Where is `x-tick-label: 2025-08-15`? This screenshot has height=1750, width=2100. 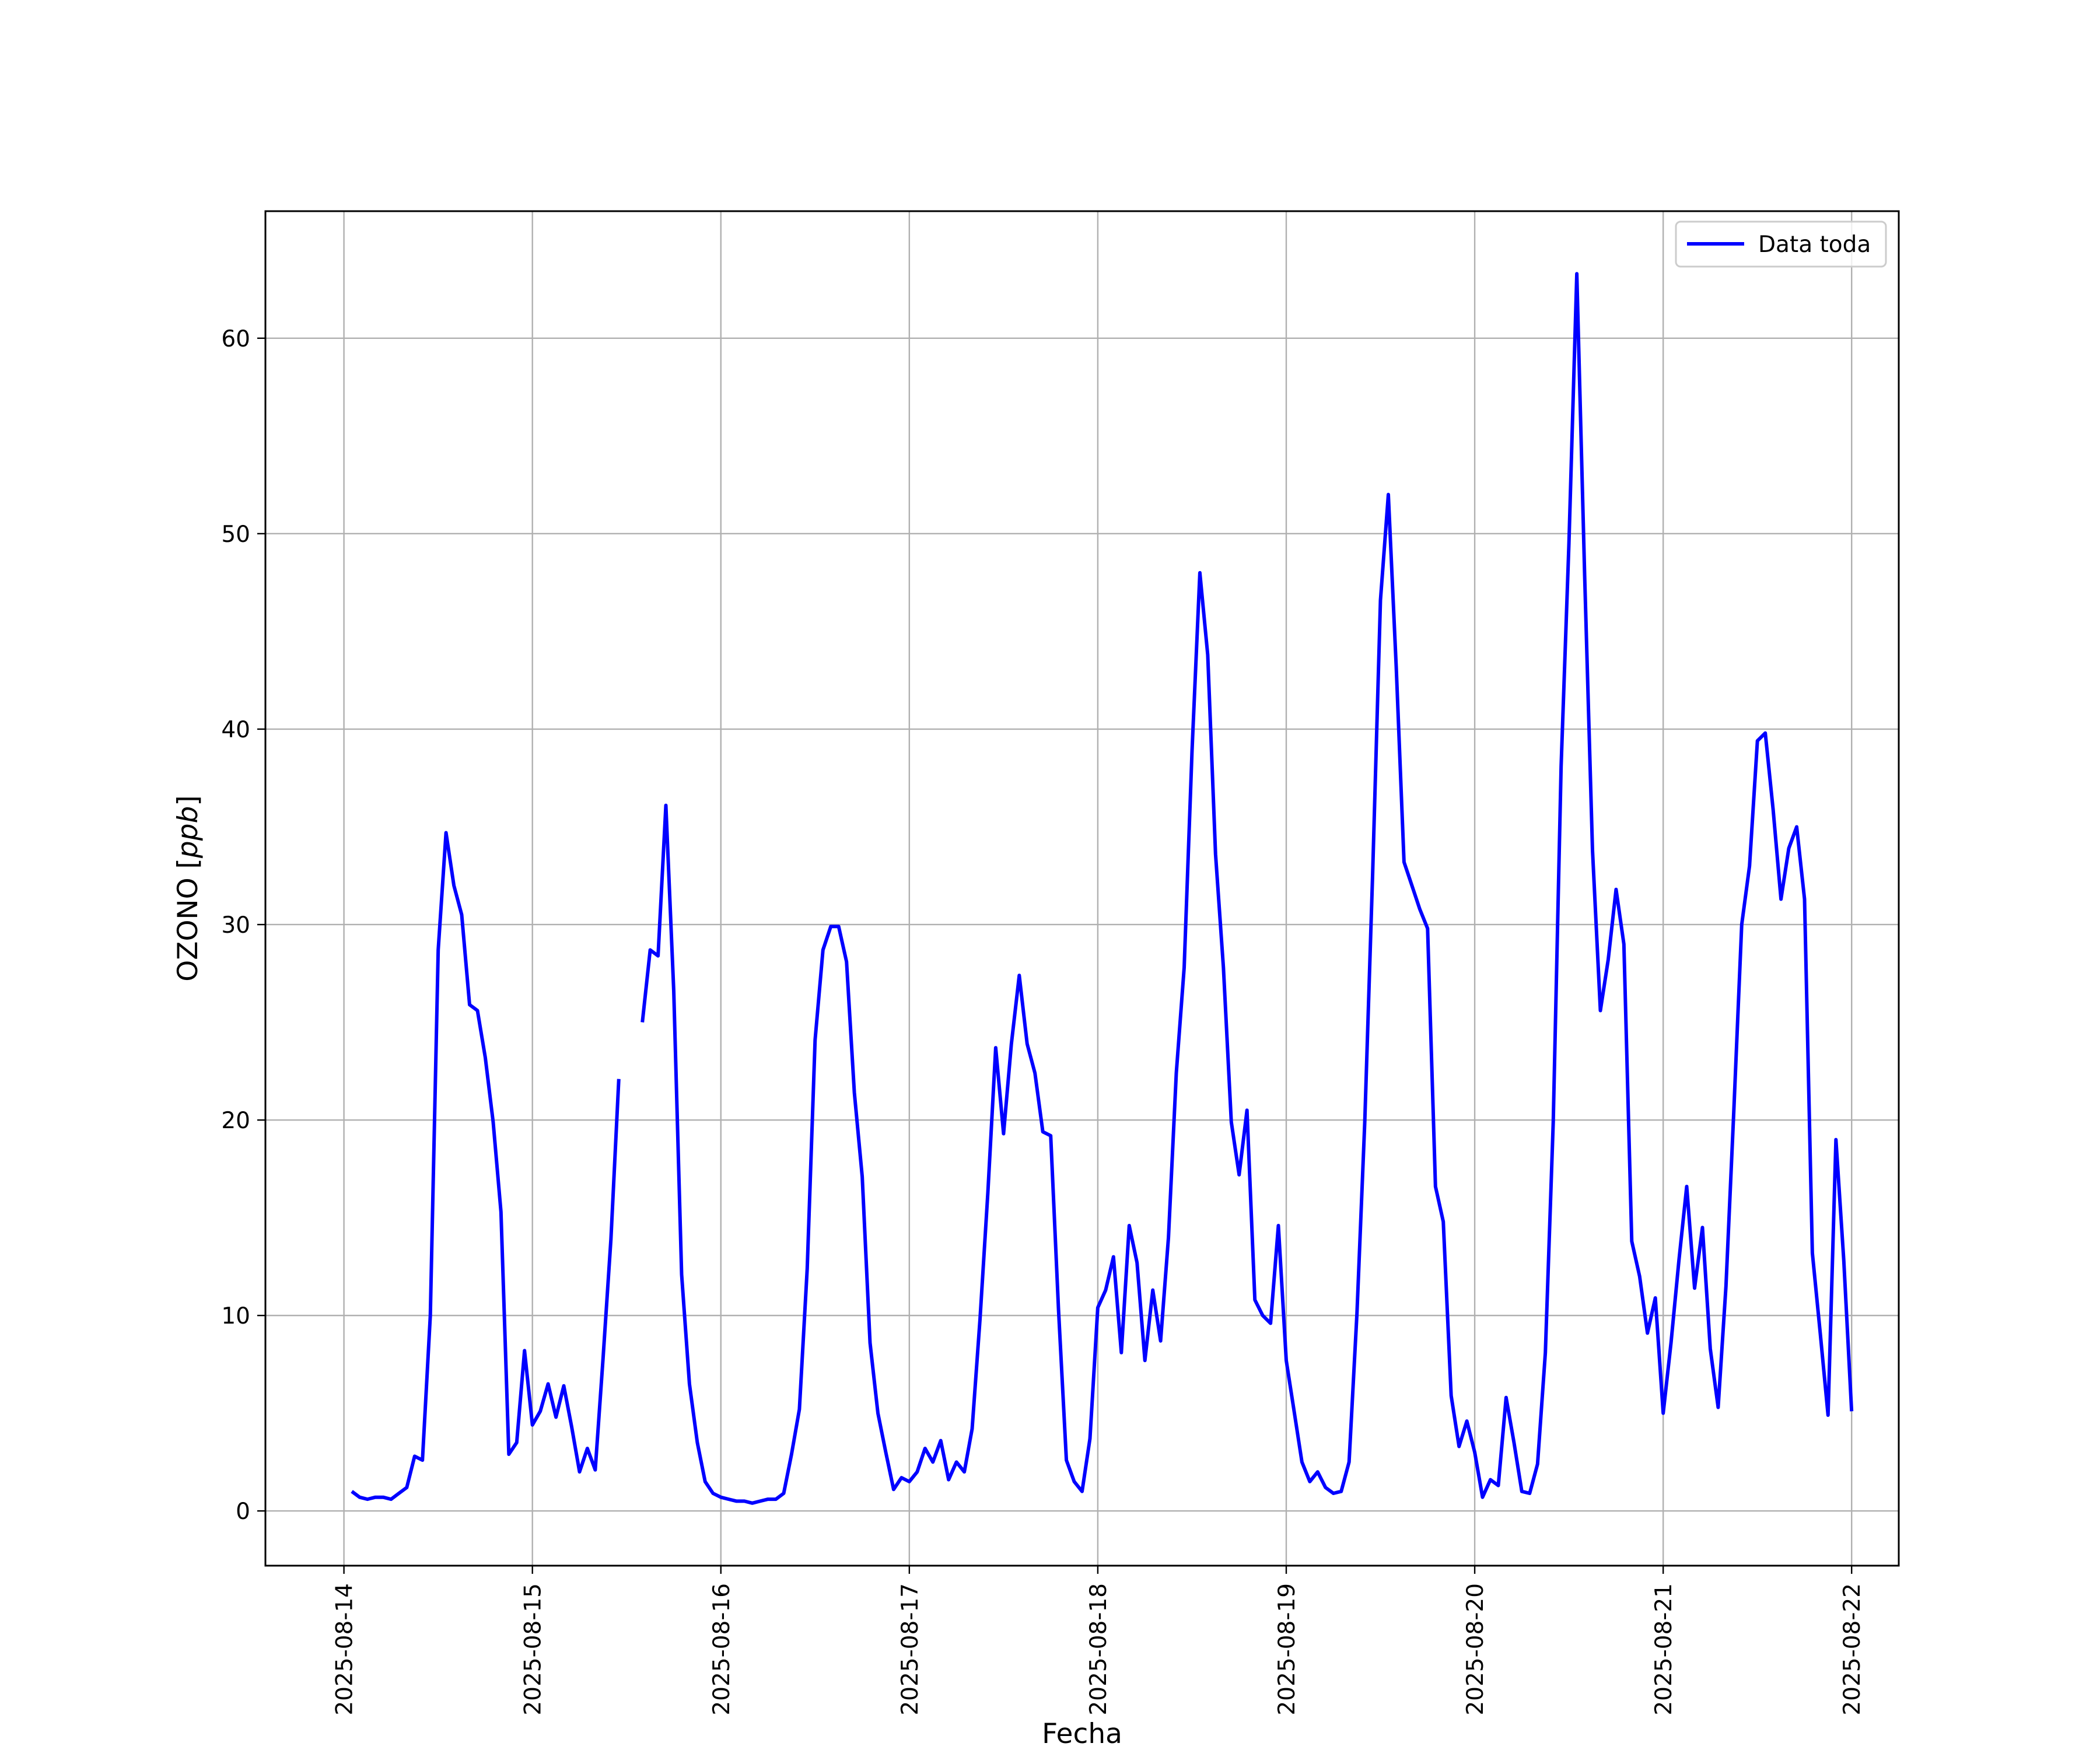
x-tick-label: 2025-08-15 is located at coordinates (533, 1650).